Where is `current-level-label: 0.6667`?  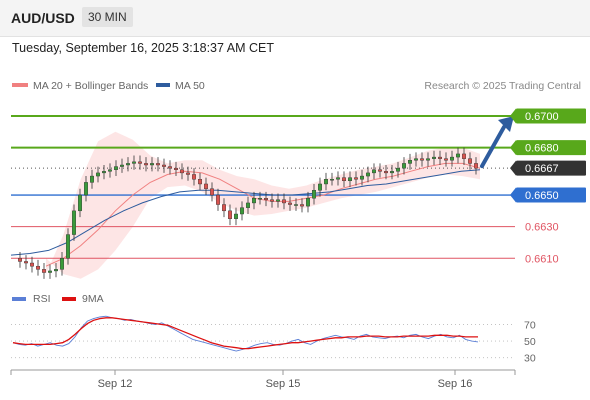
current-level-label: 0.6667 is located at coordinates (542, 169).